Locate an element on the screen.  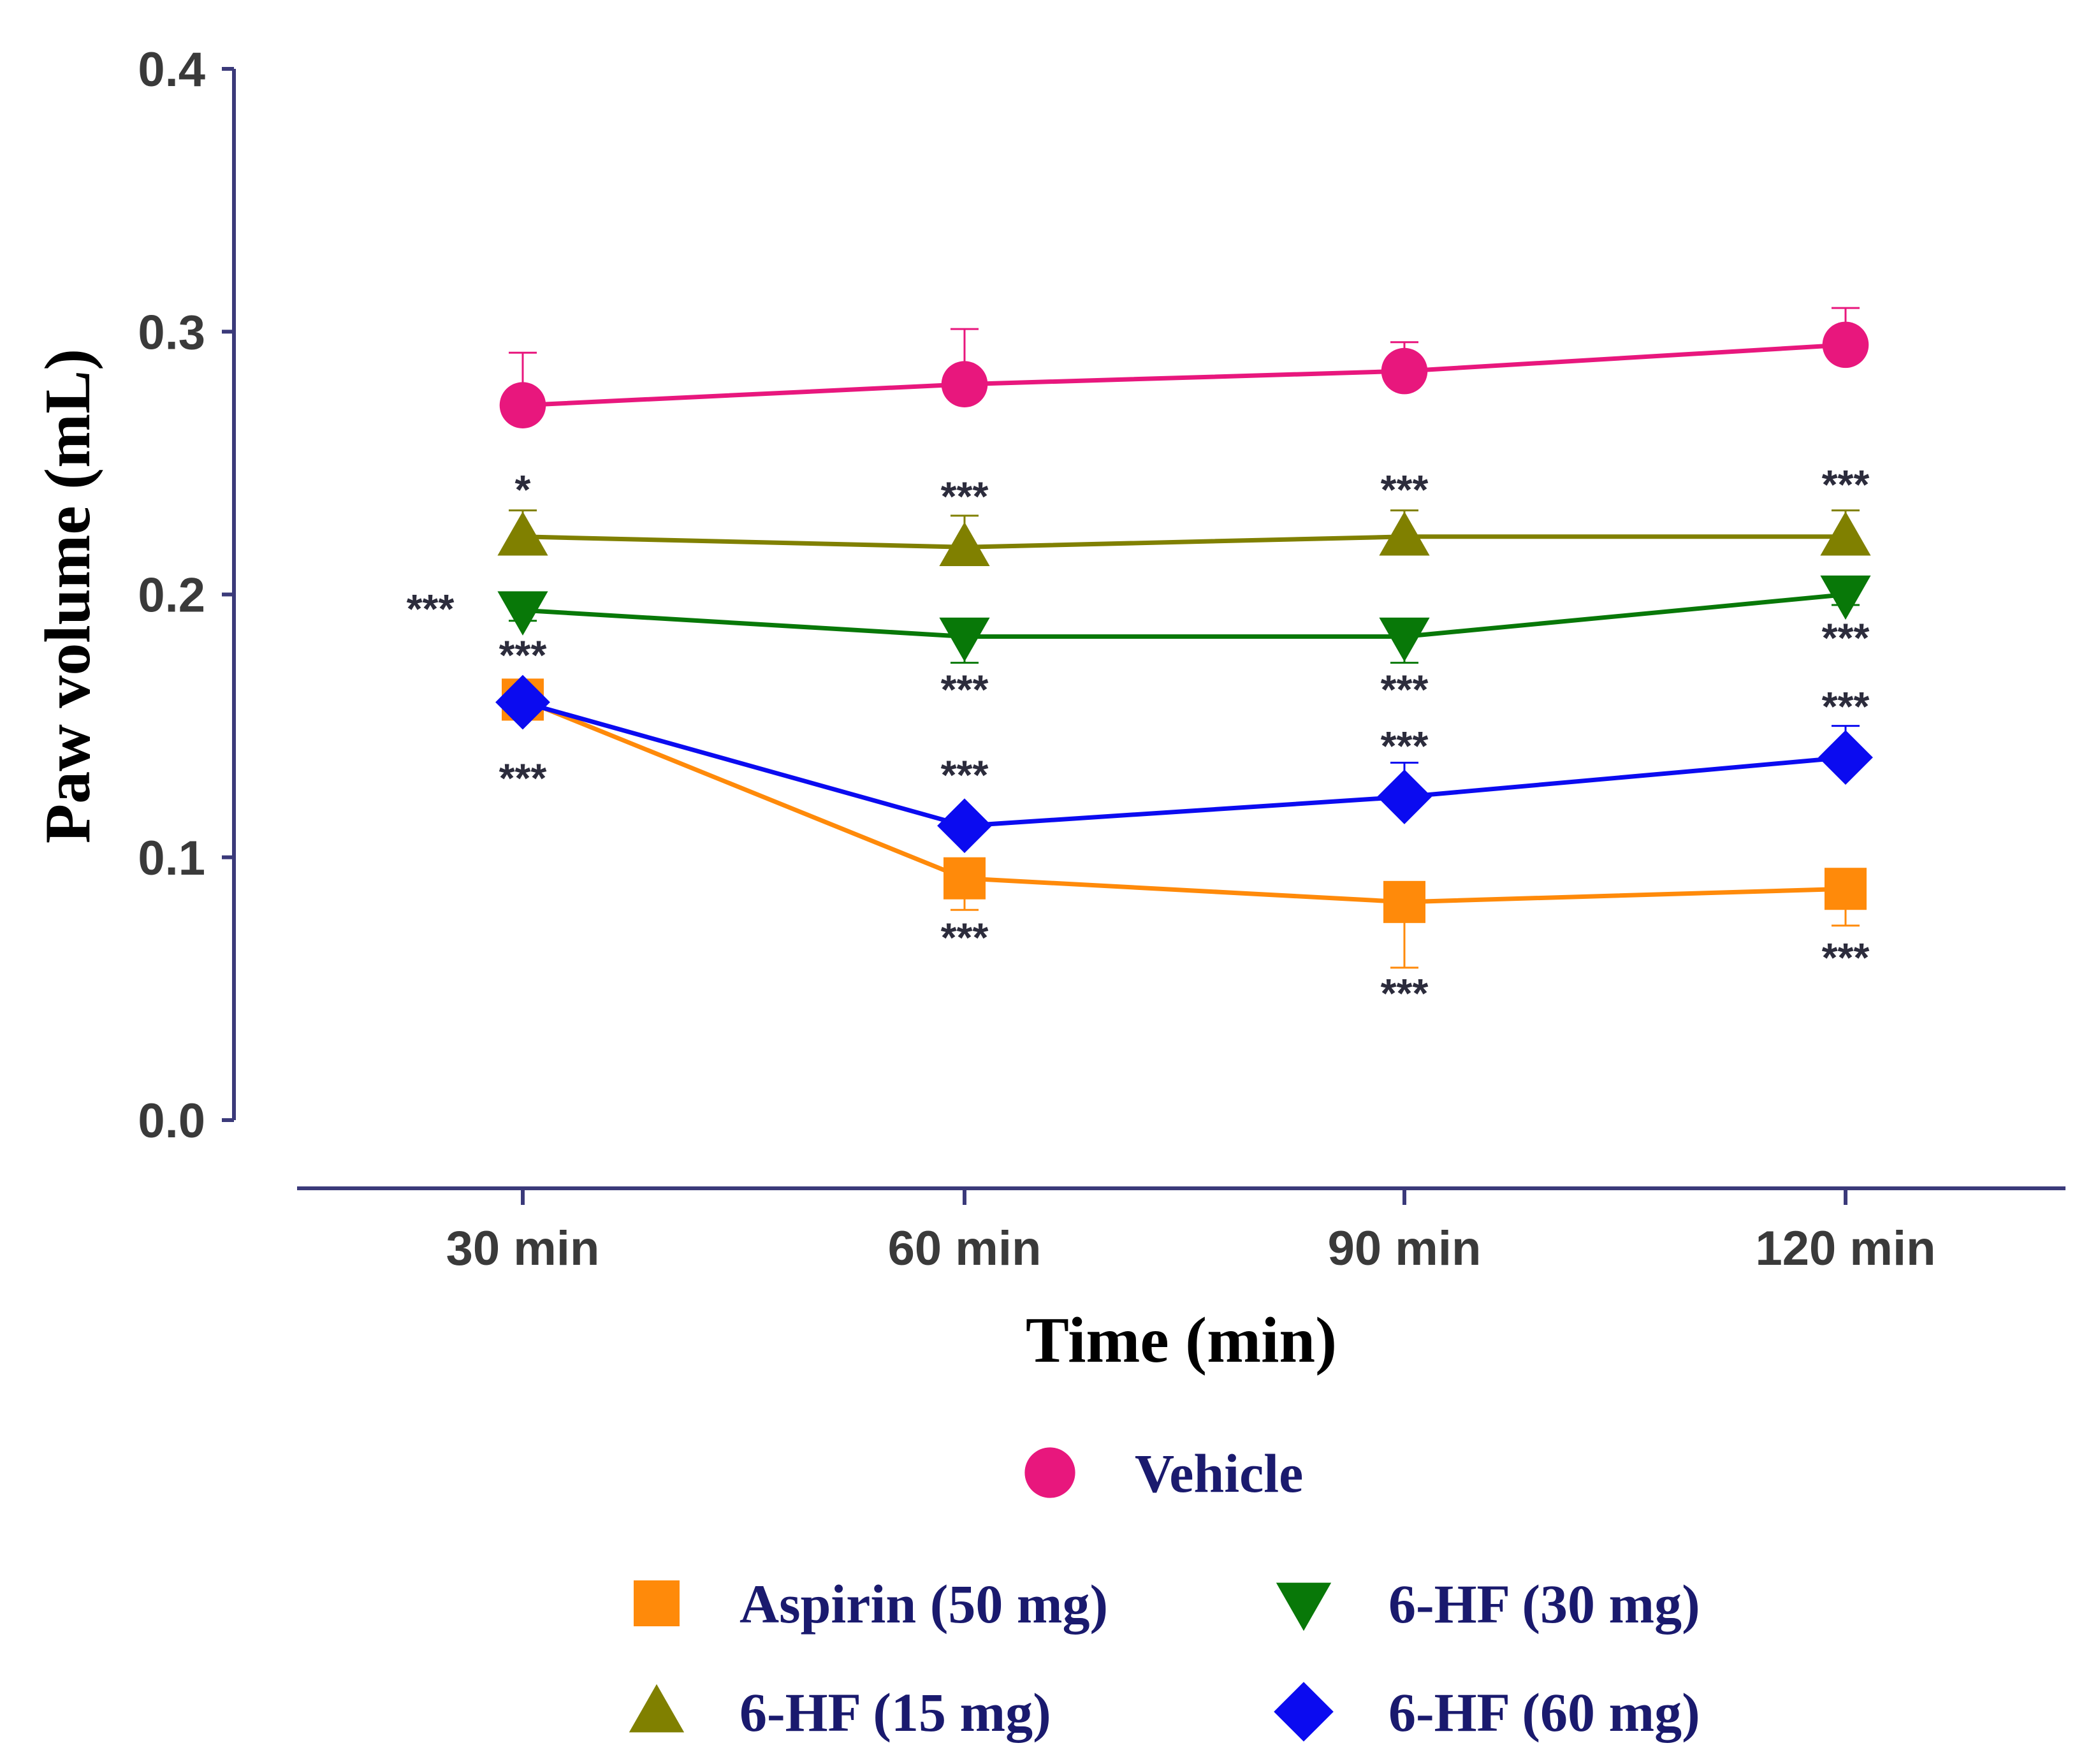
legend-marker-triangle-up is located at coordinates (657, 1708).